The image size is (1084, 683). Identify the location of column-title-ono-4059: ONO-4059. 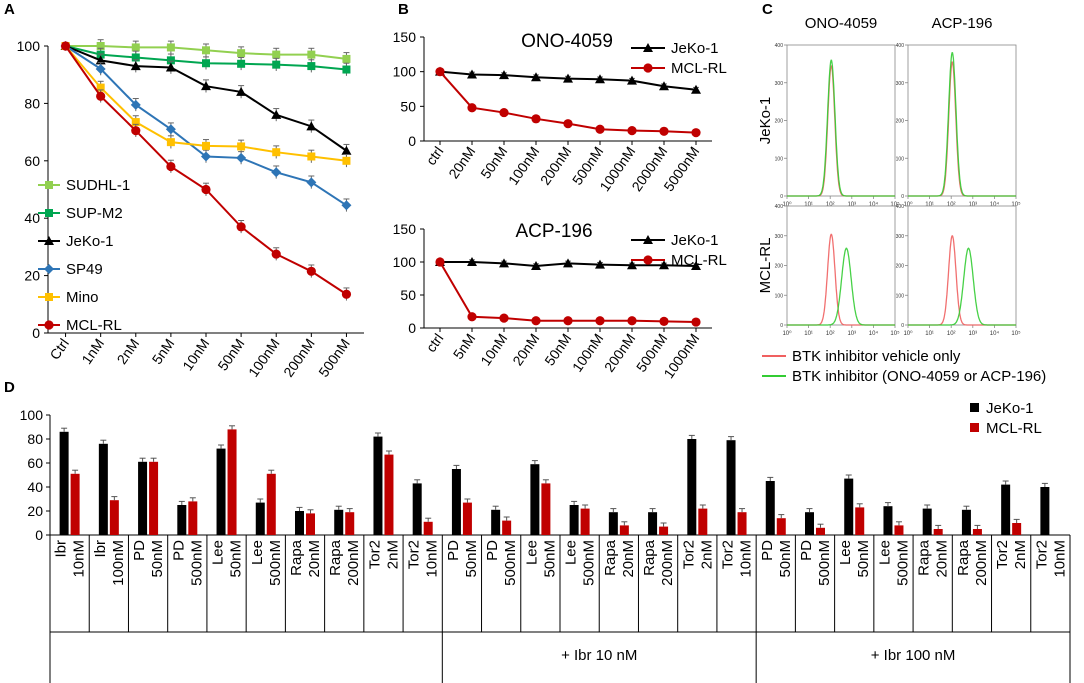
(841, 23).